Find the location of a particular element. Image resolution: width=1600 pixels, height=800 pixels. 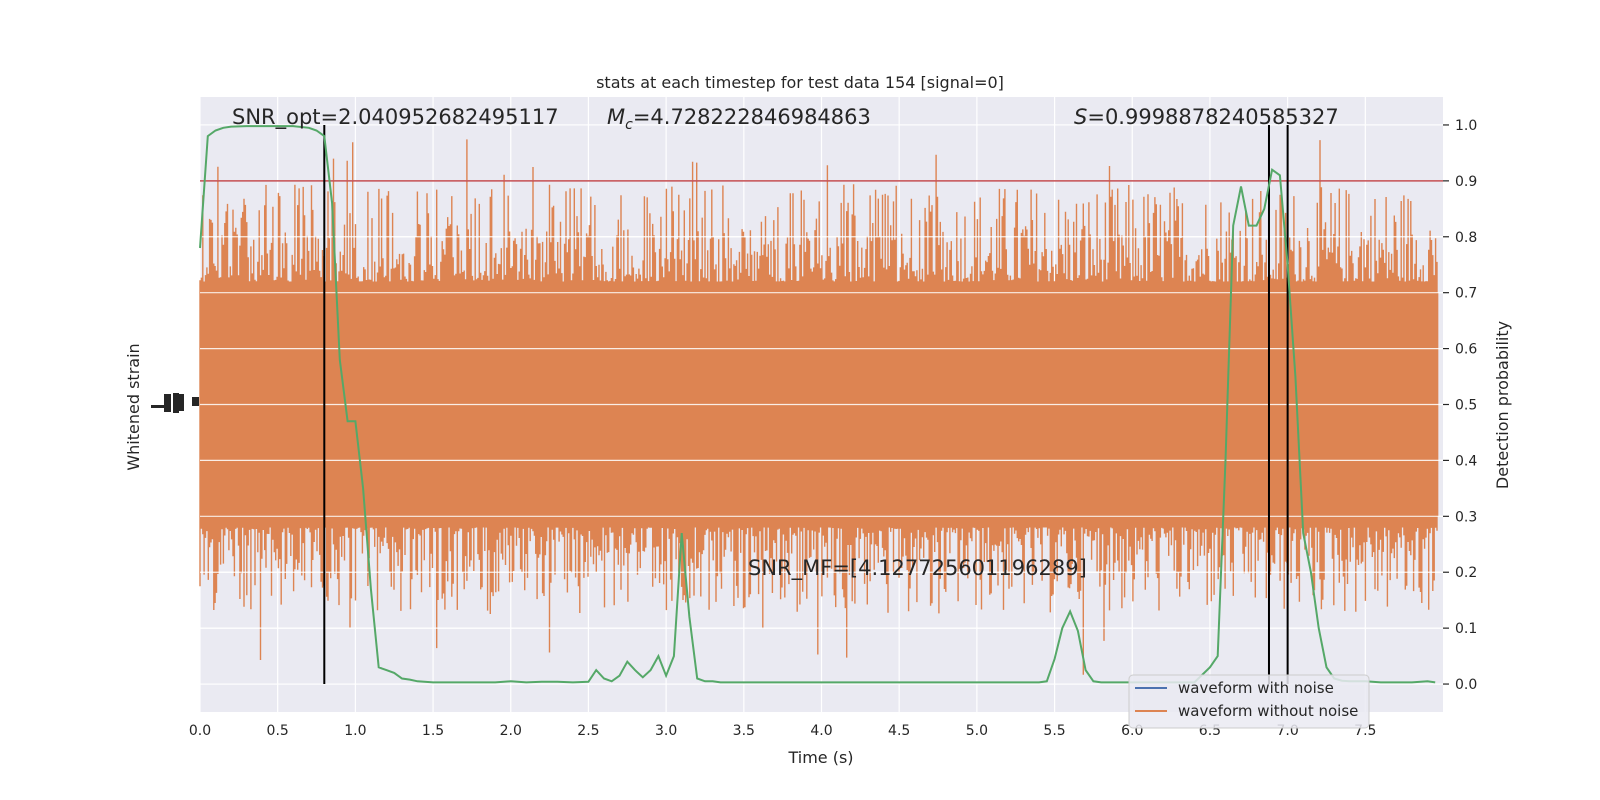

x-tick-label: 5.0 is located at coordinates (977, 731).